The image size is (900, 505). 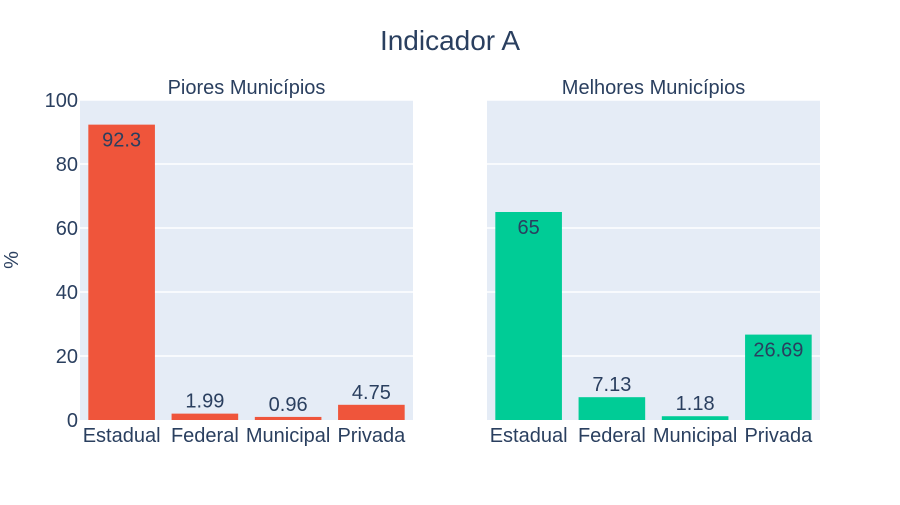 What do you see at coordinates (12, 260) in the screenshot?
I see `y-axis-label: %` at bounding box center [12, 260].